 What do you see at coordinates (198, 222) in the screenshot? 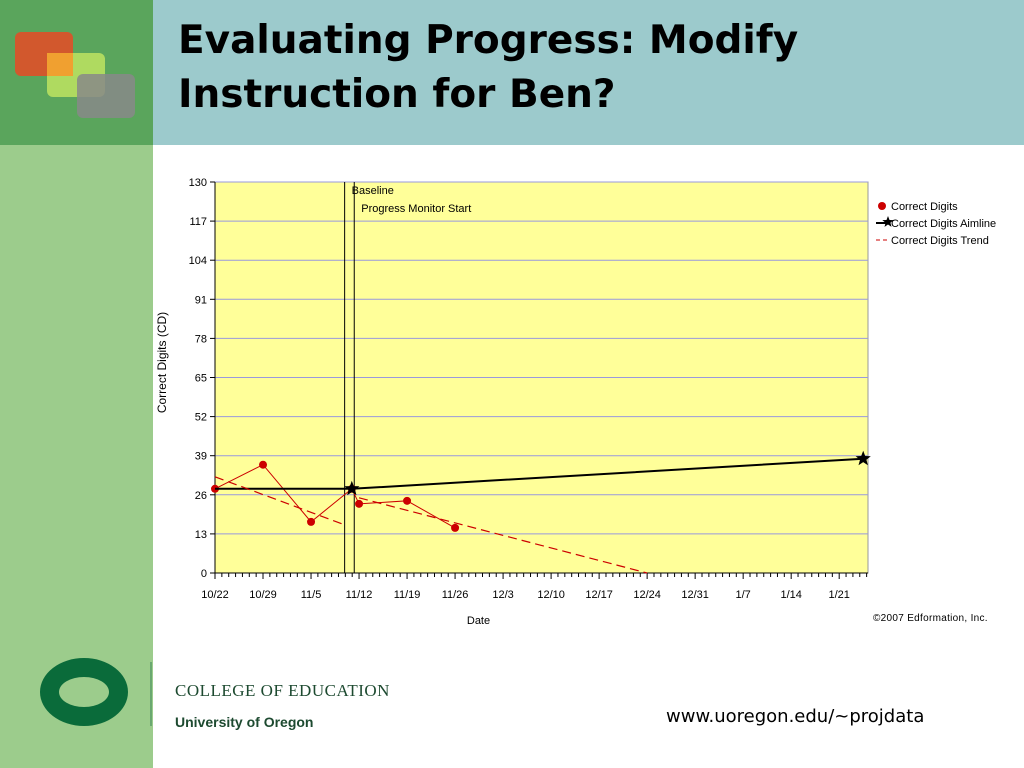
I see `y-tick-label: 117` at bounding box center [198, 222].